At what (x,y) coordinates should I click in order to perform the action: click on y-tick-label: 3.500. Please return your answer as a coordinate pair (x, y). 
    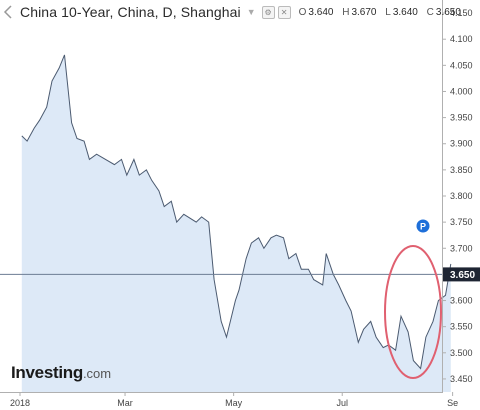
    Looking at the image, I should click on (461, 353).